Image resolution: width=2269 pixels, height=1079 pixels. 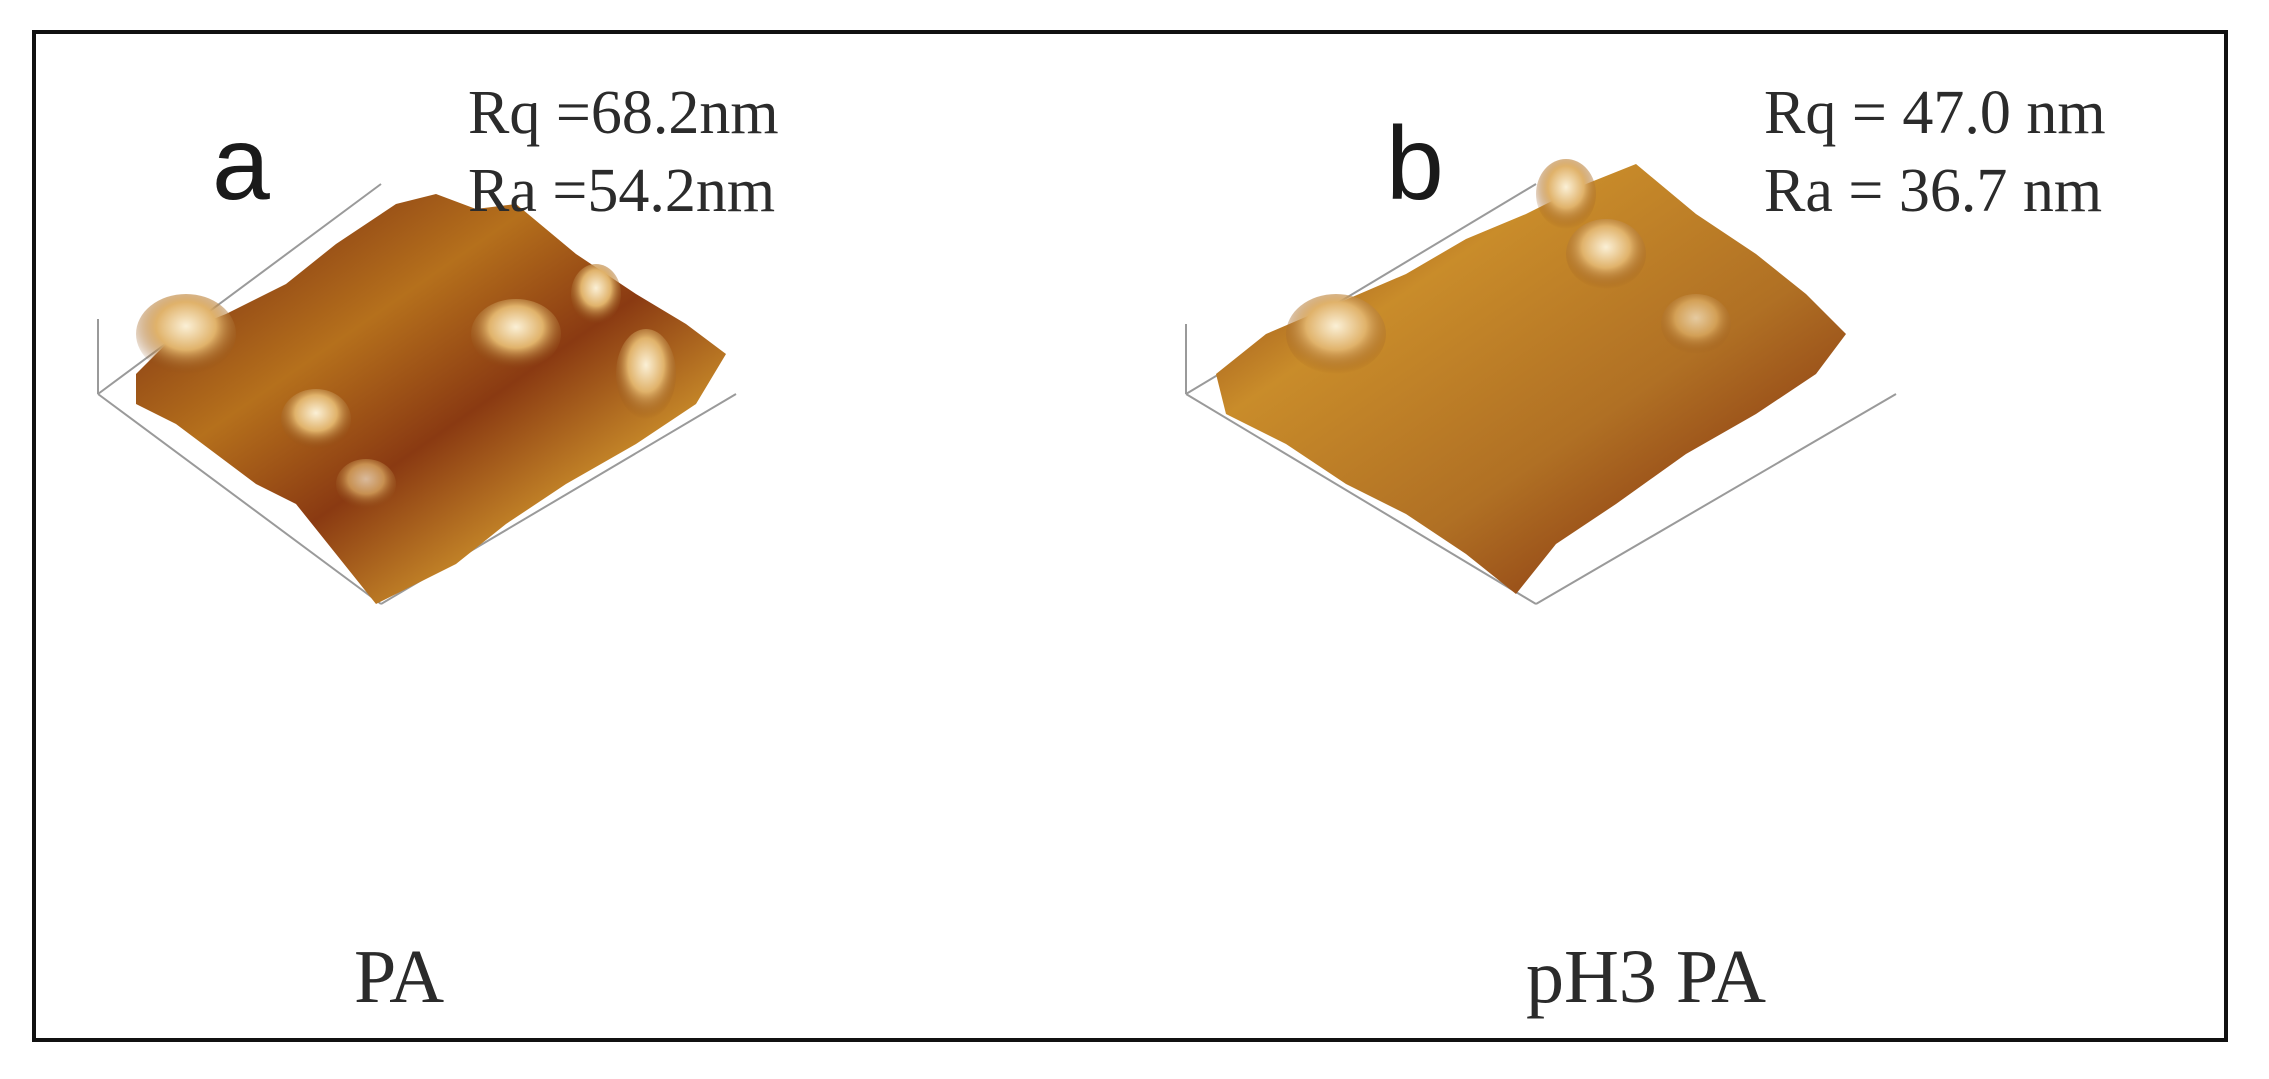 I want to click on panel-letter-b: b, so click(x=1415, y=164).